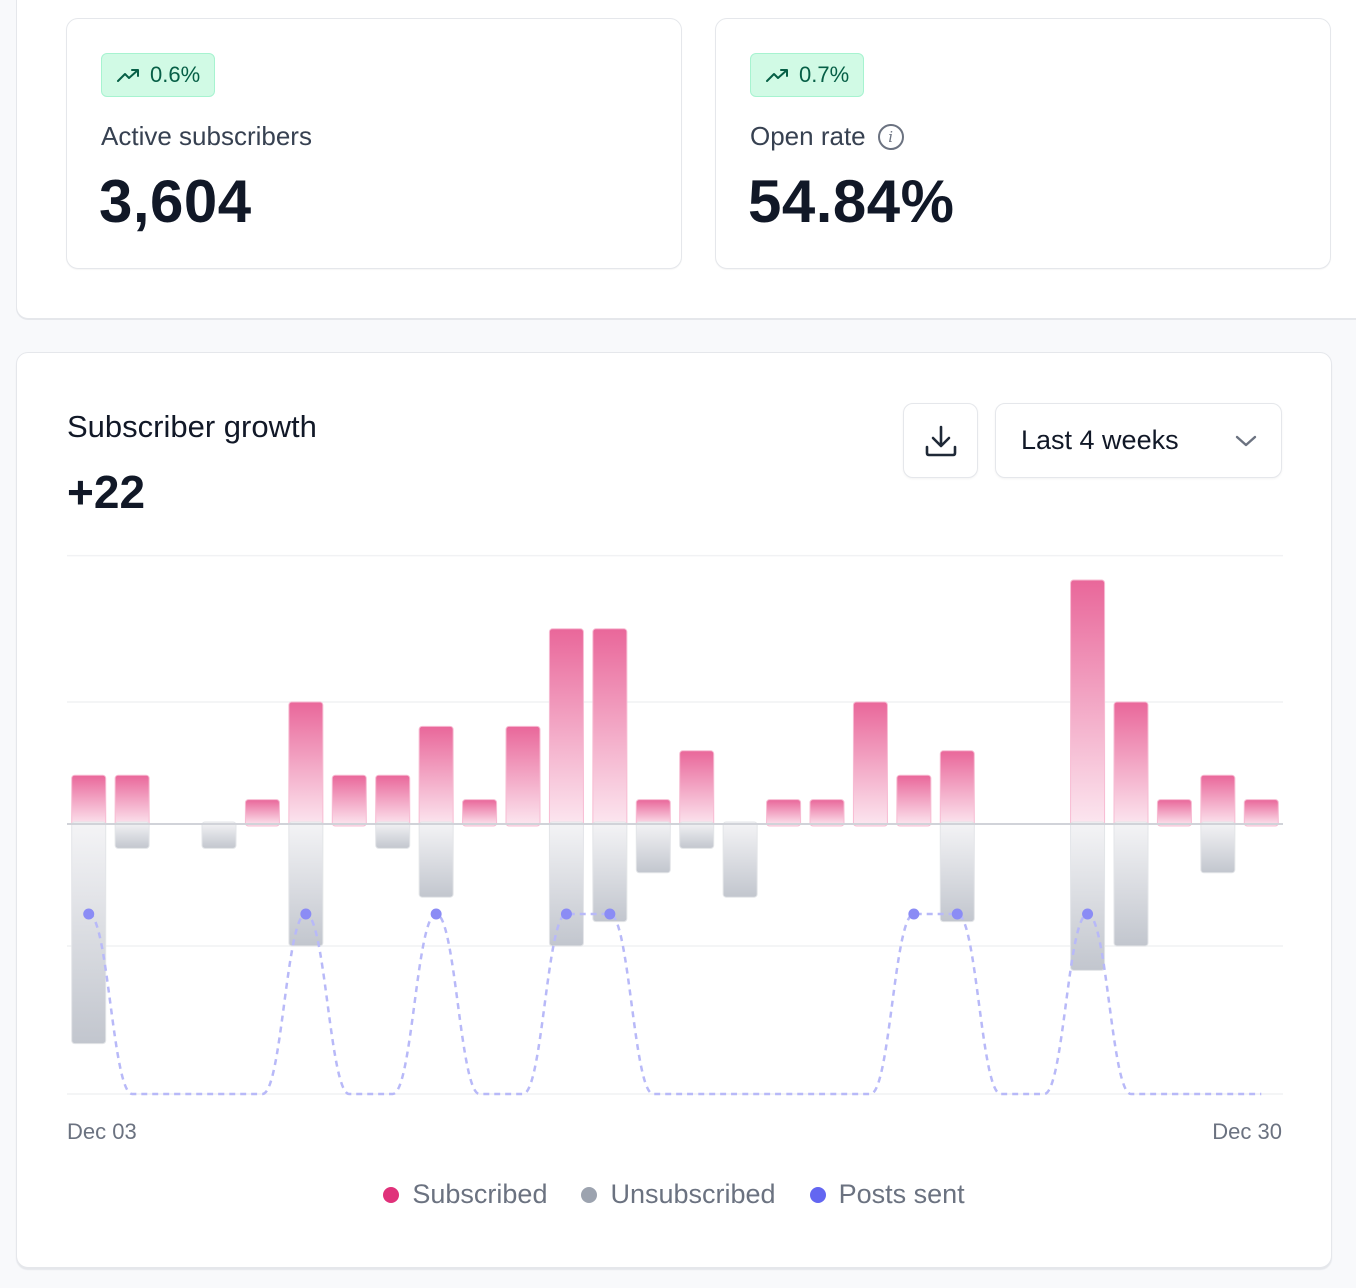 The width and height of the screenshot is (1356, 1288). I want to click on legend-item-subscribed: Subscribed, so click(465, 1194).